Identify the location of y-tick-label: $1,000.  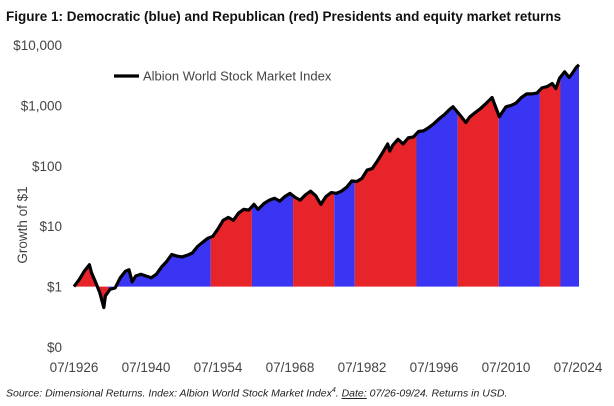
(41, 105).